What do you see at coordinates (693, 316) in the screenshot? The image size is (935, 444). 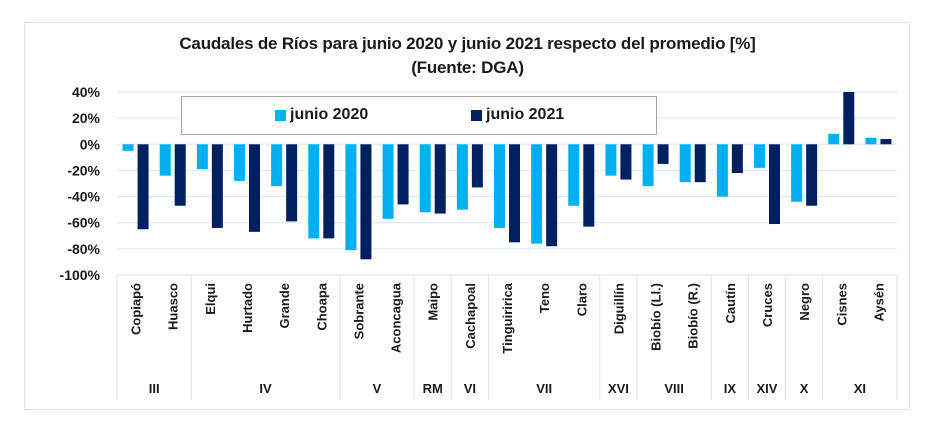 I see `category-label: Biobío (R.)` at bounding box center [693, 316].